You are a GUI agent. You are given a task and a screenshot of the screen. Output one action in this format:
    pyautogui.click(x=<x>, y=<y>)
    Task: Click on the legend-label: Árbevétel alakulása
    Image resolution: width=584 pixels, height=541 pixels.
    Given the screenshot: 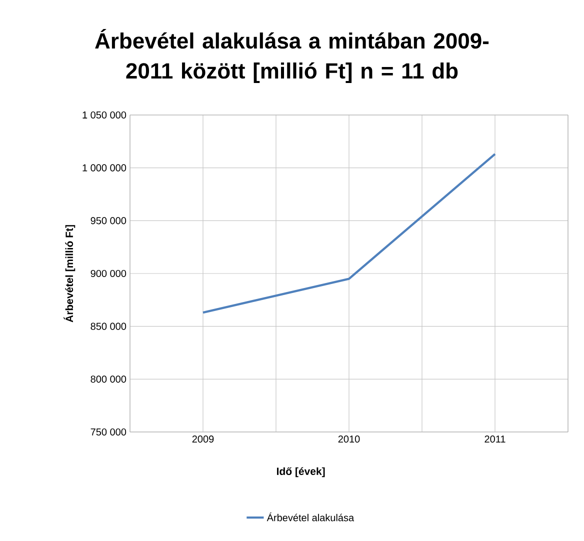 What is the action you would take?
    pyautogui.click(x=310, y=517)
    